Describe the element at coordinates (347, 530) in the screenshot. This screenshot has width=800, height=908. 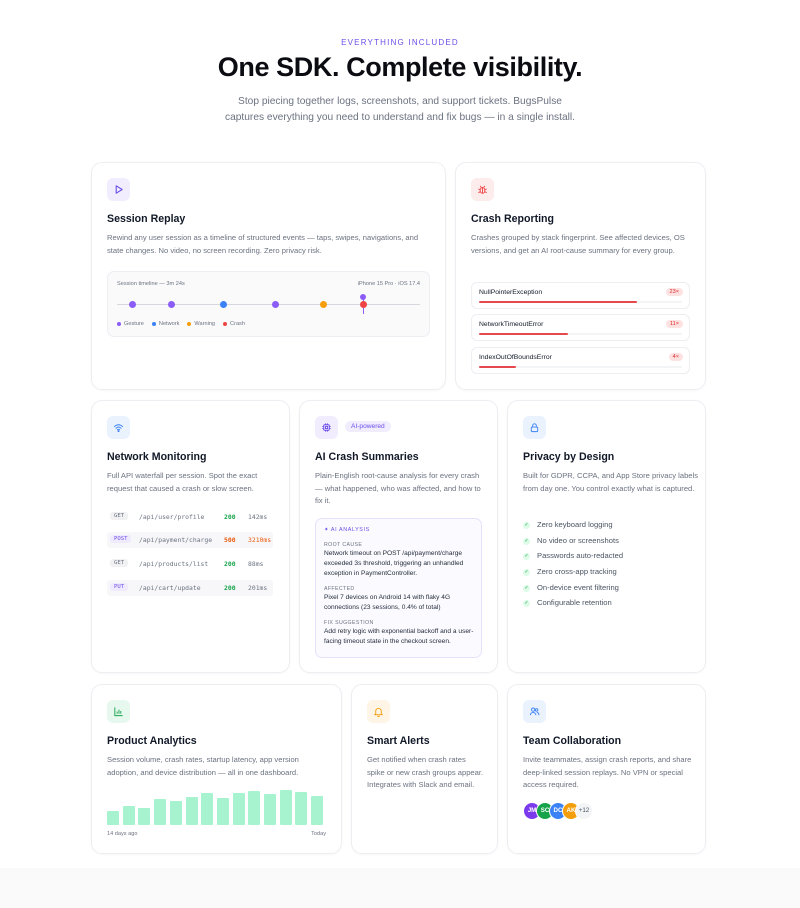
I see `ai-analysis-heading: ✦ AI ANALYSIS` at that location.